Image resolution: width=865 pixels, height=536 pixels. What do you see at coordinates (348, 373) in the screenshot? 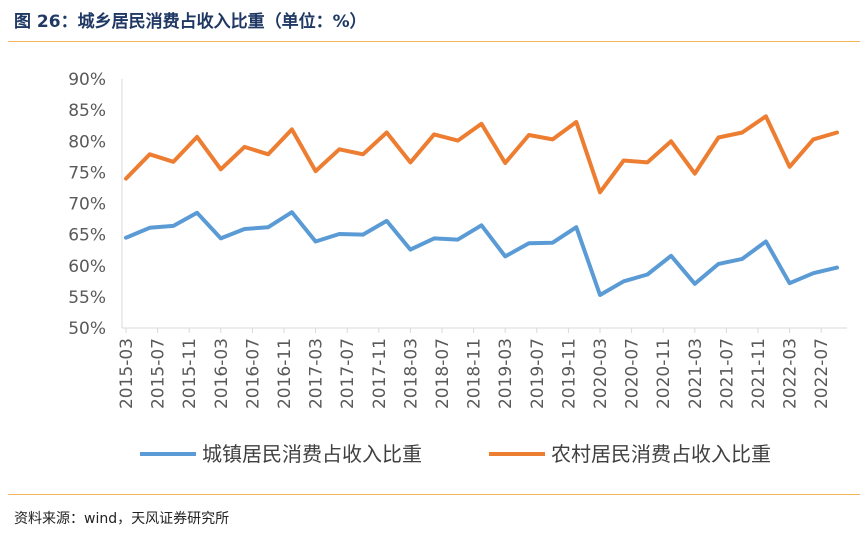
I see `x-tick-label: 2017-07` at bounding box center [348, 373].